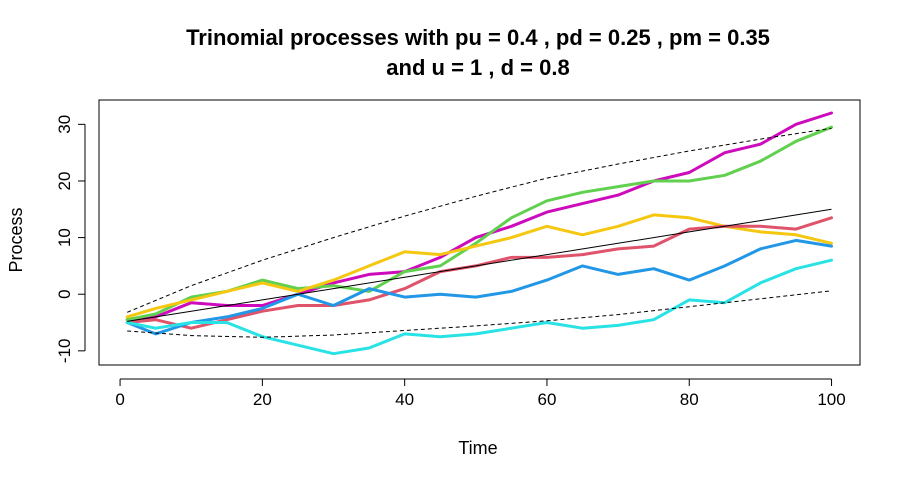  Describe the element at coordinates (831, 399) in the screenshot. I see `x-tick-label: 100` at that location.